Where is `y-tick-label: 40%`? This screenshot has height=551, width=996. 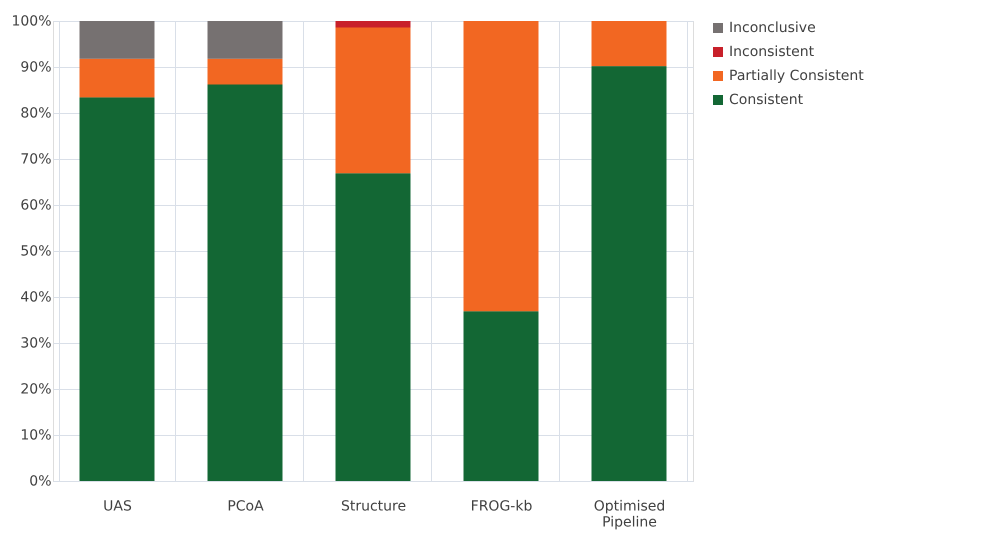 y-tick-label: 40% is located at coordinates (36, 298).